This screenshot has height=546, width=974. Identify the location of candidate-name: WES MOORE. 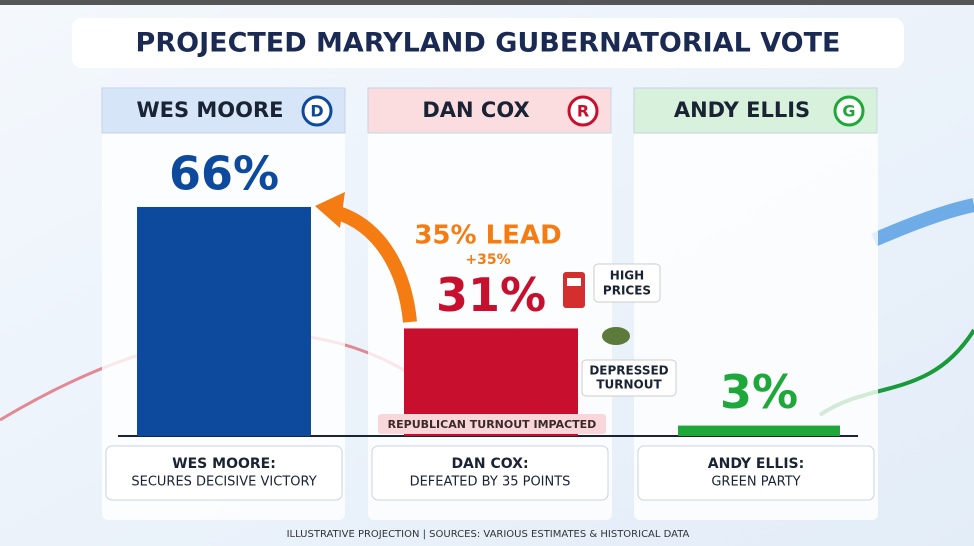
(209, 110).